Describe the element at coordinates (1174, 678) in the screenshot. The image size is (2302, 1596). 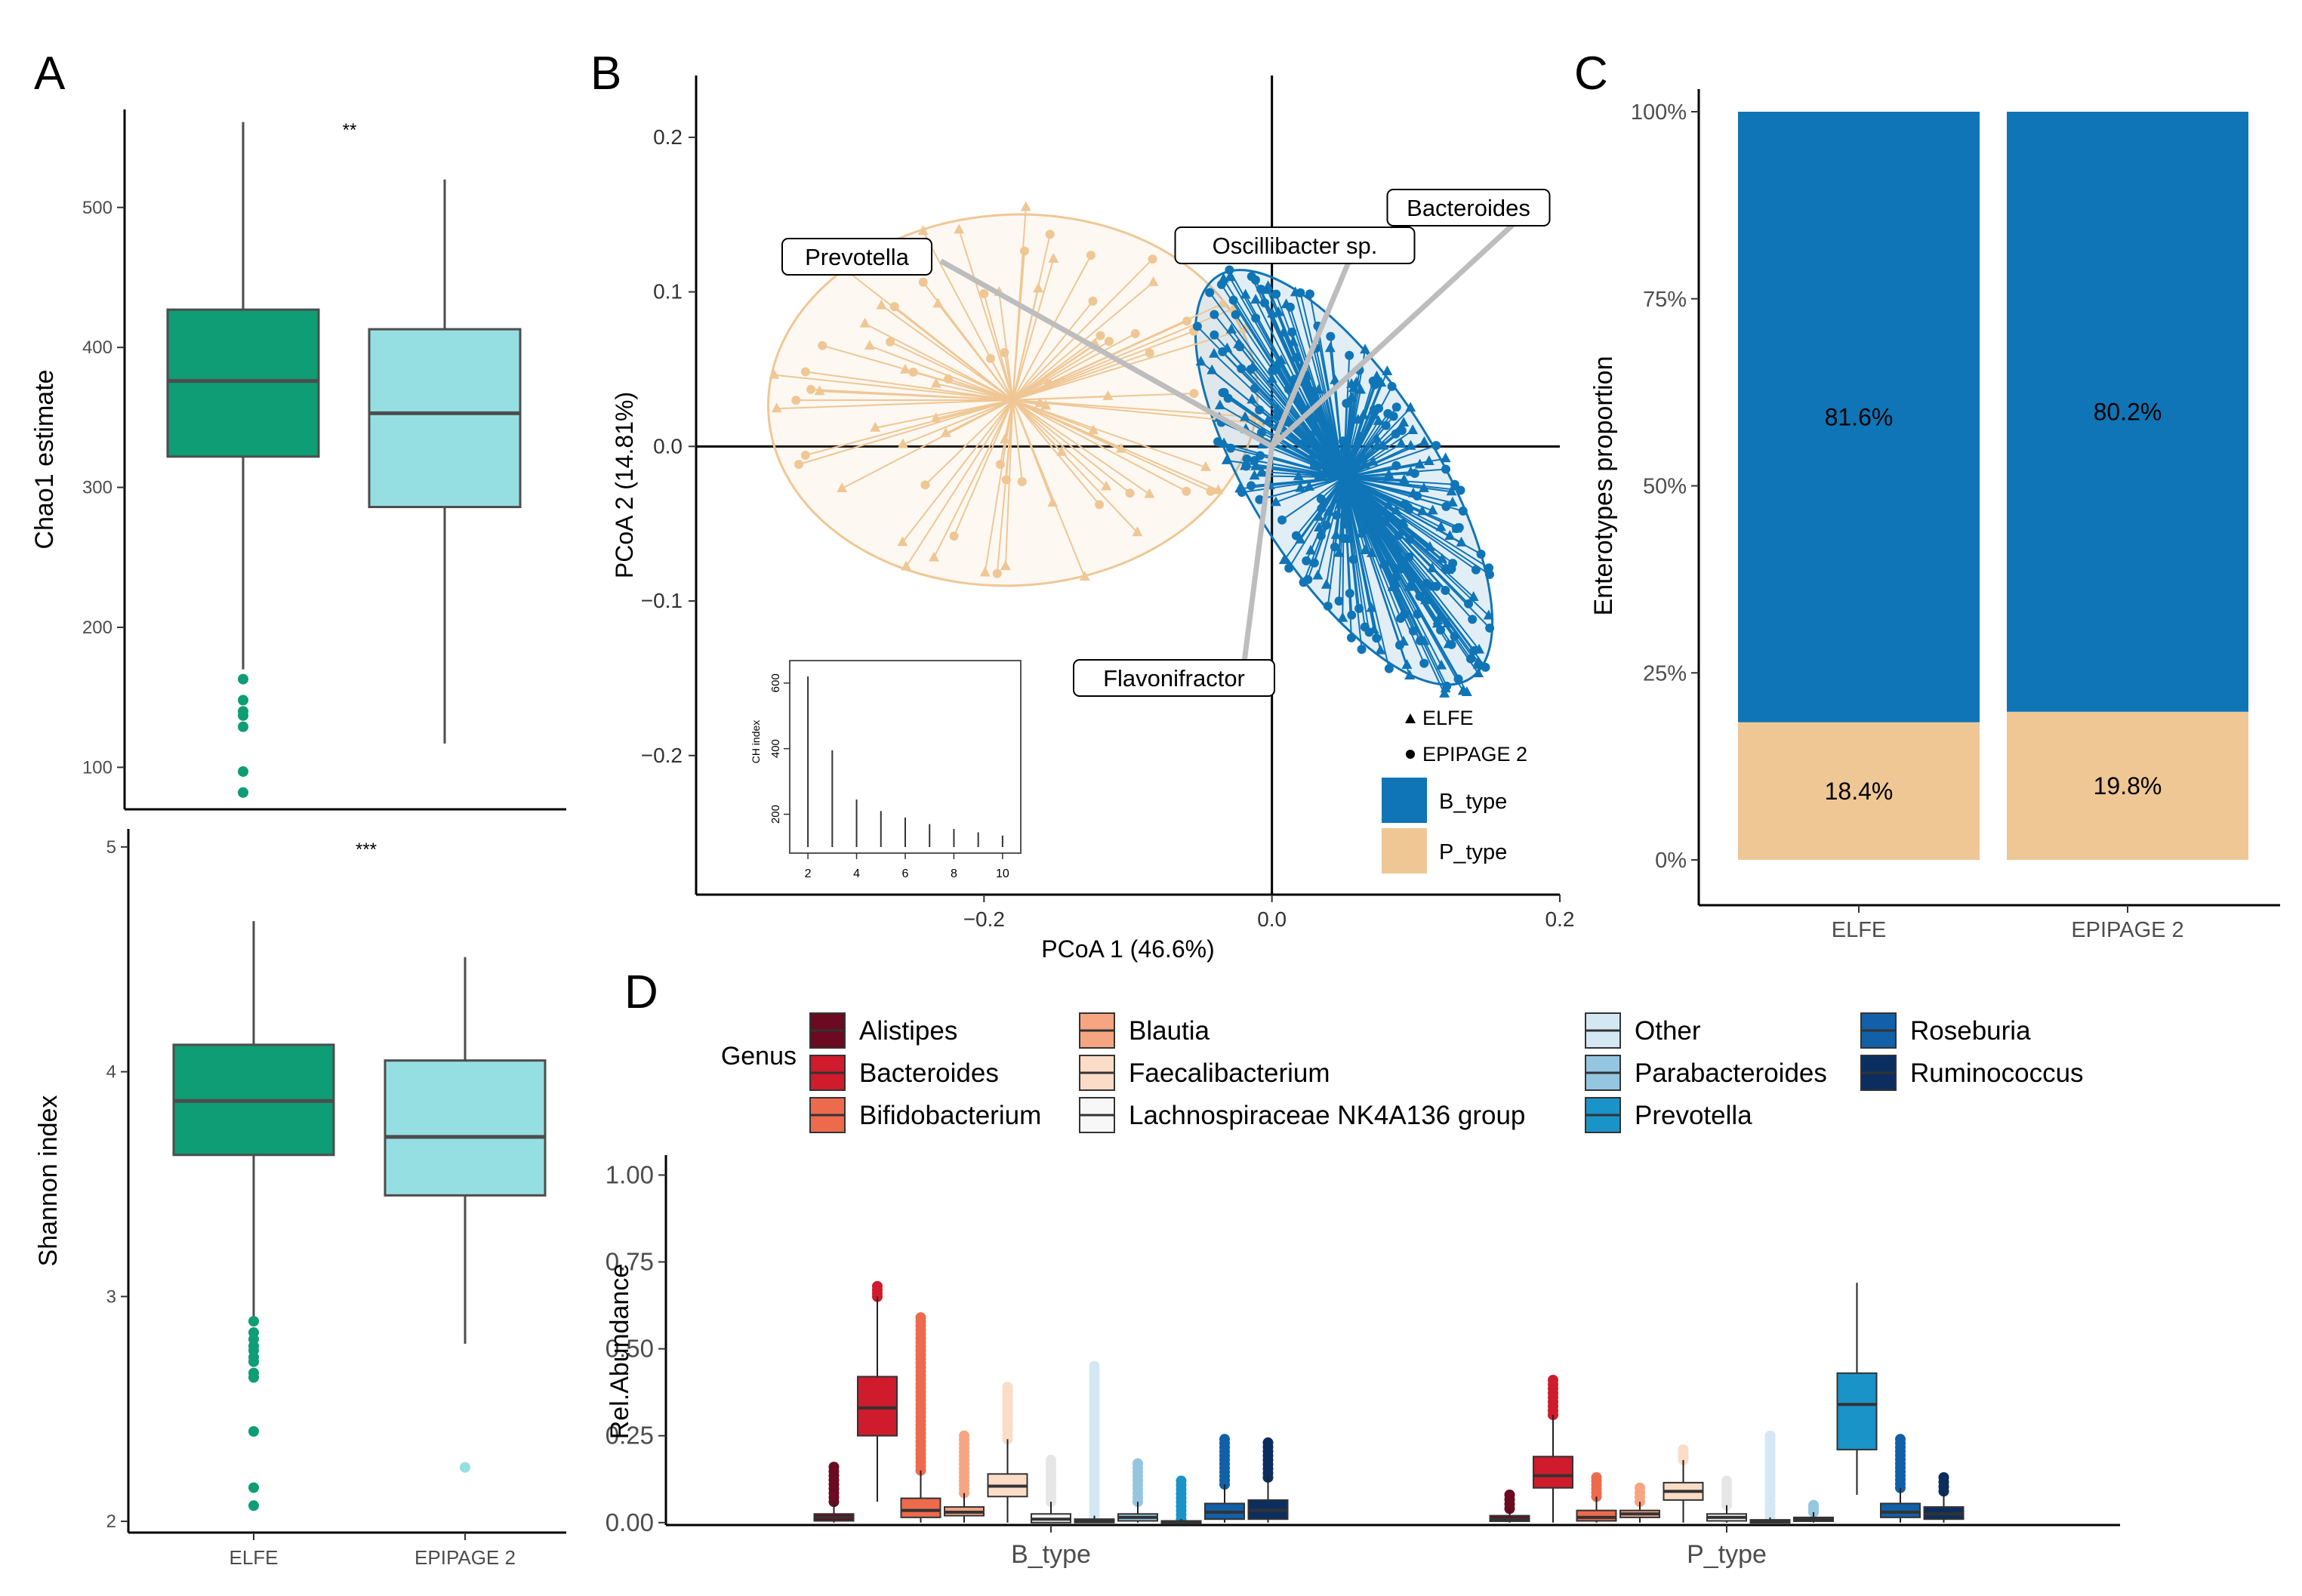
I see `genus-label-box` at that location.